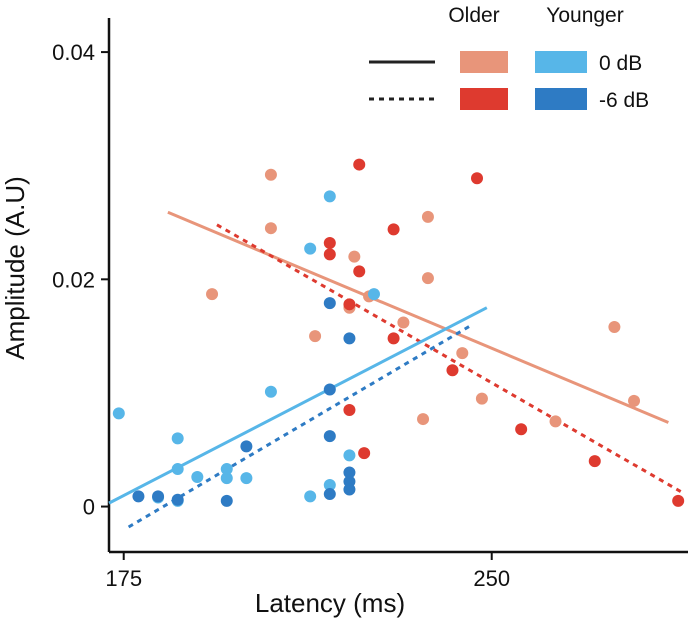 The height and width of the screenshot is (620, 700). Describe the element at coordinates (73, 52) in the screenshot. I see `y-tick-label: 0.04` at that location.